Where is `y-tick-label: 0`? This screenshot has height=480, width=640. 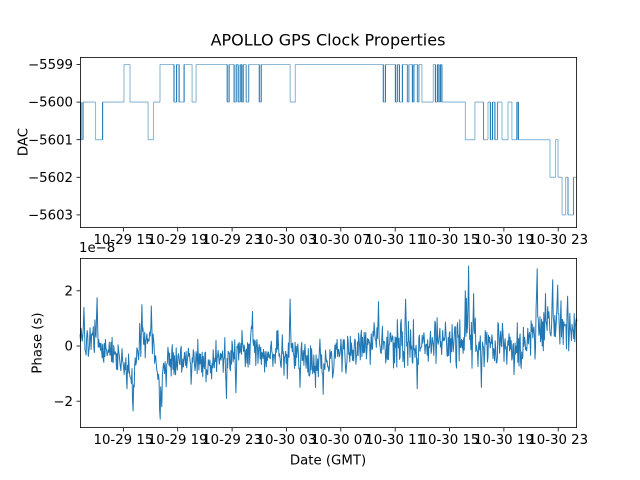
y-tick-label: 0 is located at coordinates (68, 347).